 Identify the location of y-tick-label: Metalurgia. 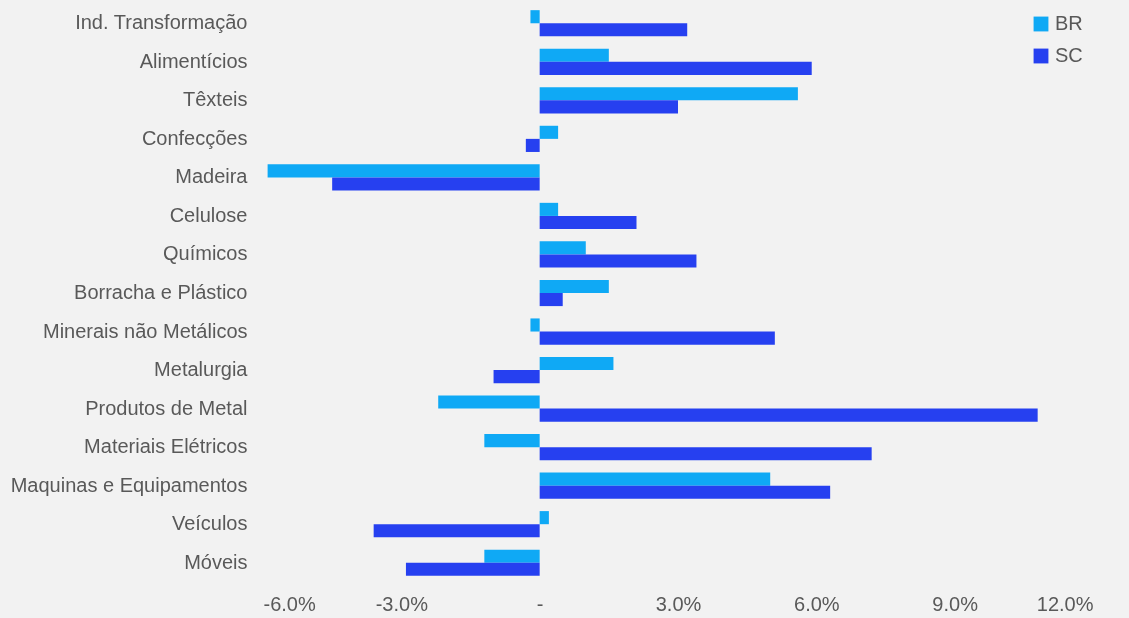
(201, 369).